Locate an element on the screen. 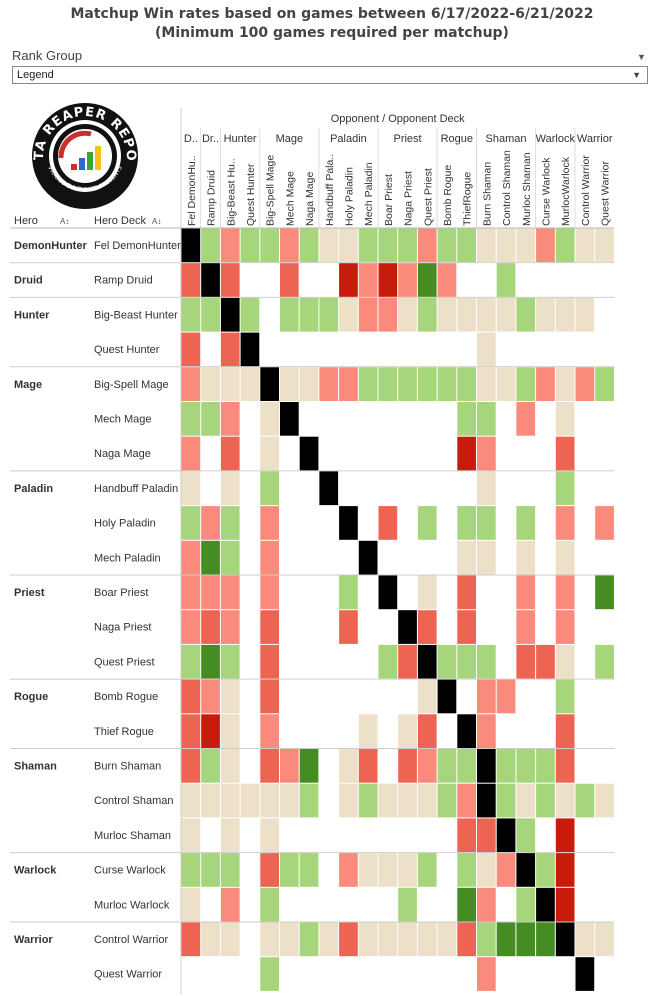 This screenshot has height=996, width=664. hero-class-label: Shaman is located at coordinates (35, 767).